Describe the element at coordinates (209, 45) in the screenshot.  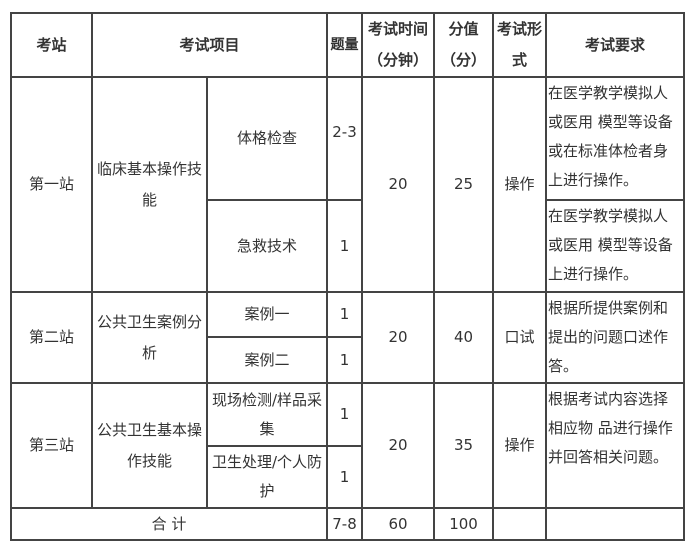
I see `header-item: 考试项目` at that location.